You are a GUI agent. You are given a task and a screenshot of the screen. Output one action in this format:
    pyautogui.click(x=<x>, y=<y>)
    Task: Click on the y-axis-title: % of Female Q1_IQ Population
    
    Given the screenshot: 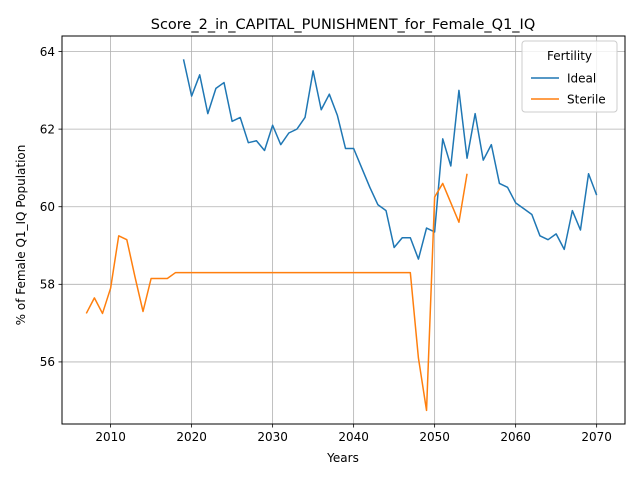 What is the action you would take?
    pyautogui.click(x=21, y=235)
    